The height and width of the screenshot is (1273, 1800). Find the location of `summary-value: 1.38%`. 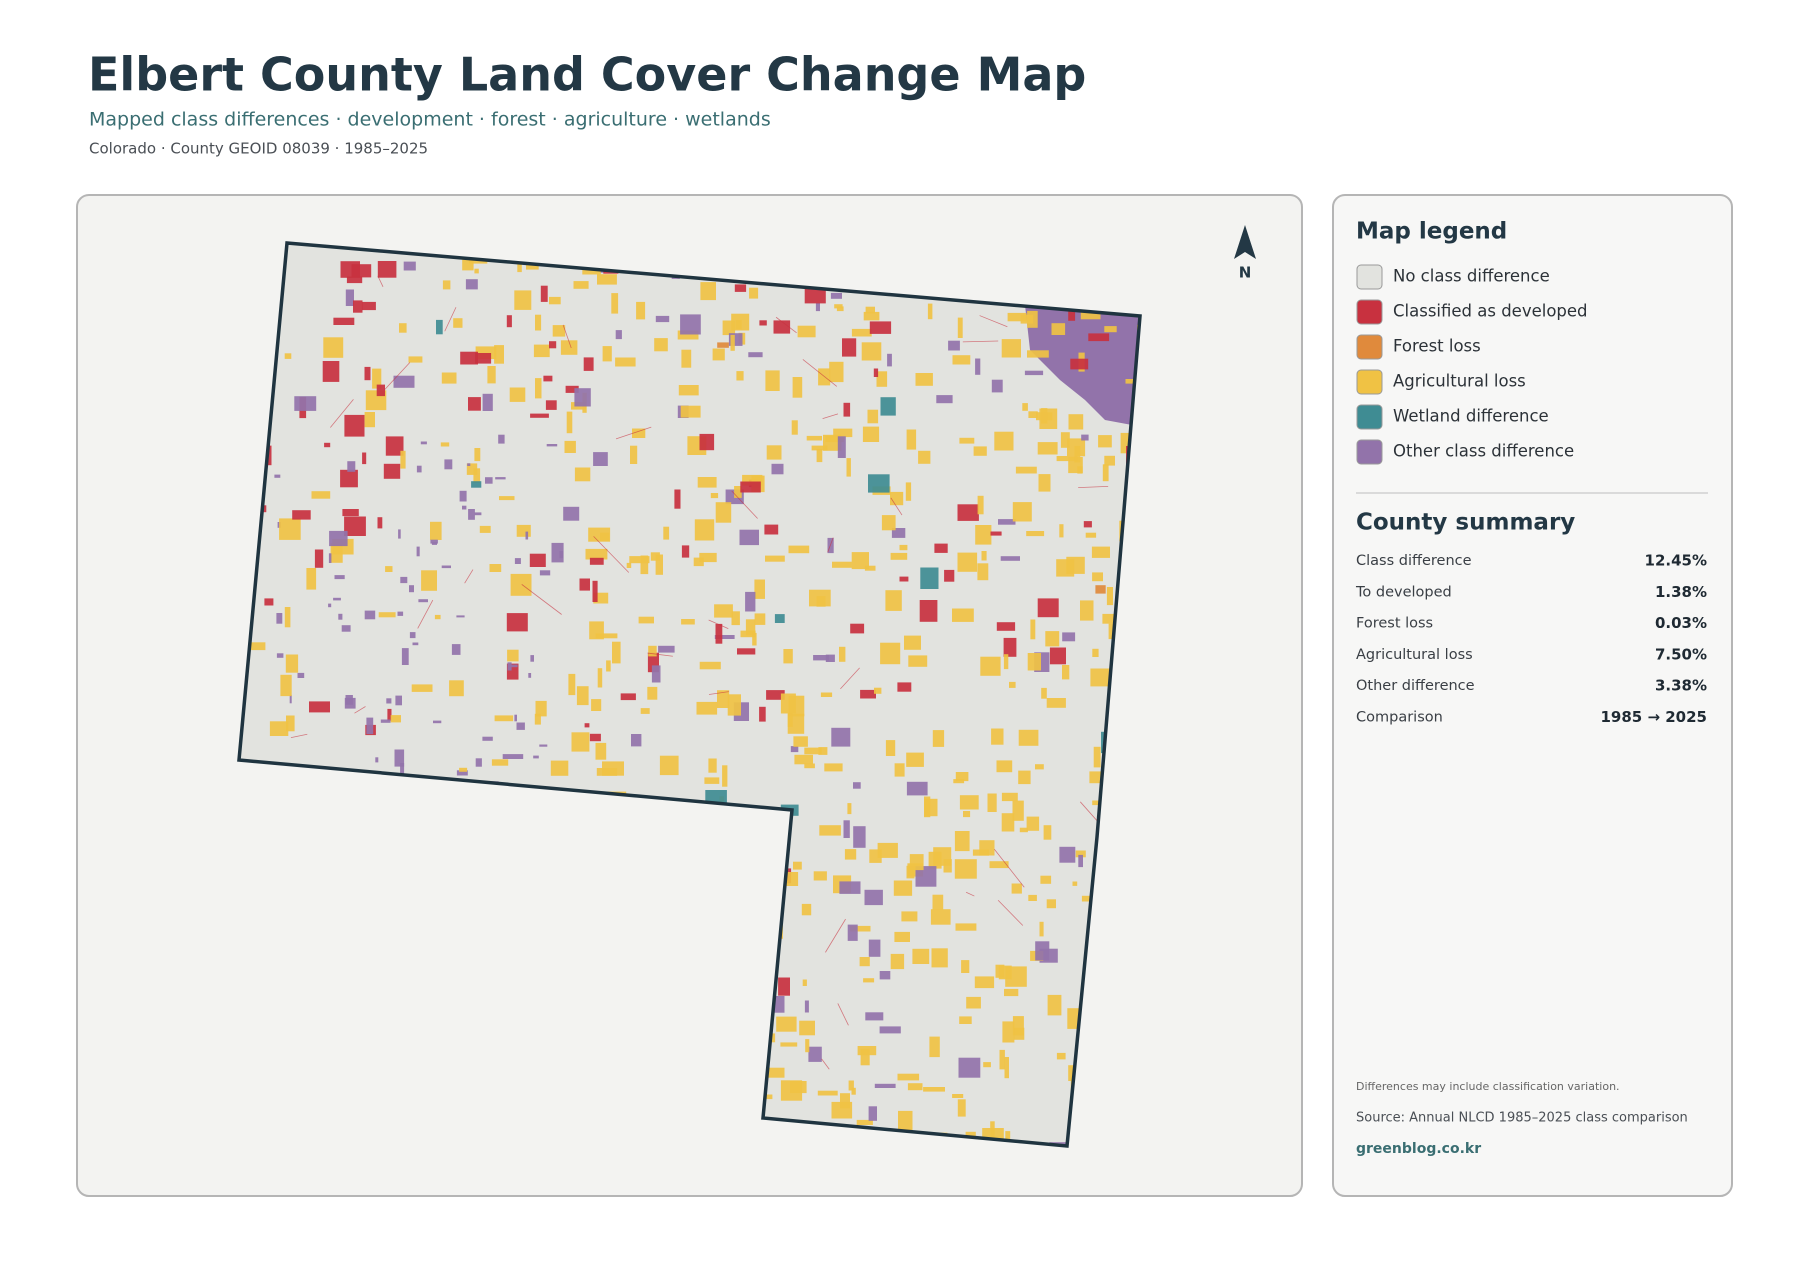

summary-value: 1.38% is located at coordinates (1681, 592).